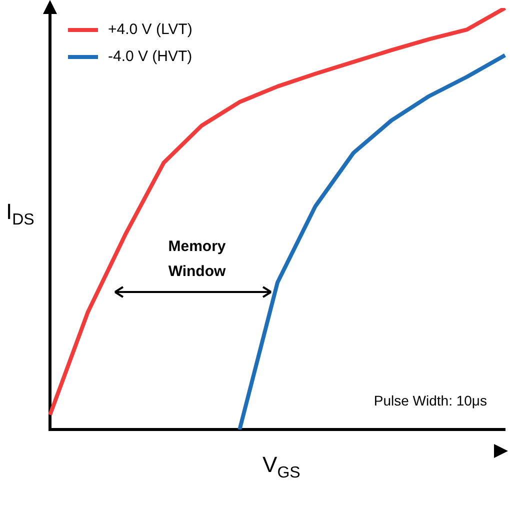  I want to click on annotation: Pulse Width: 10μs, so click(430, 400).